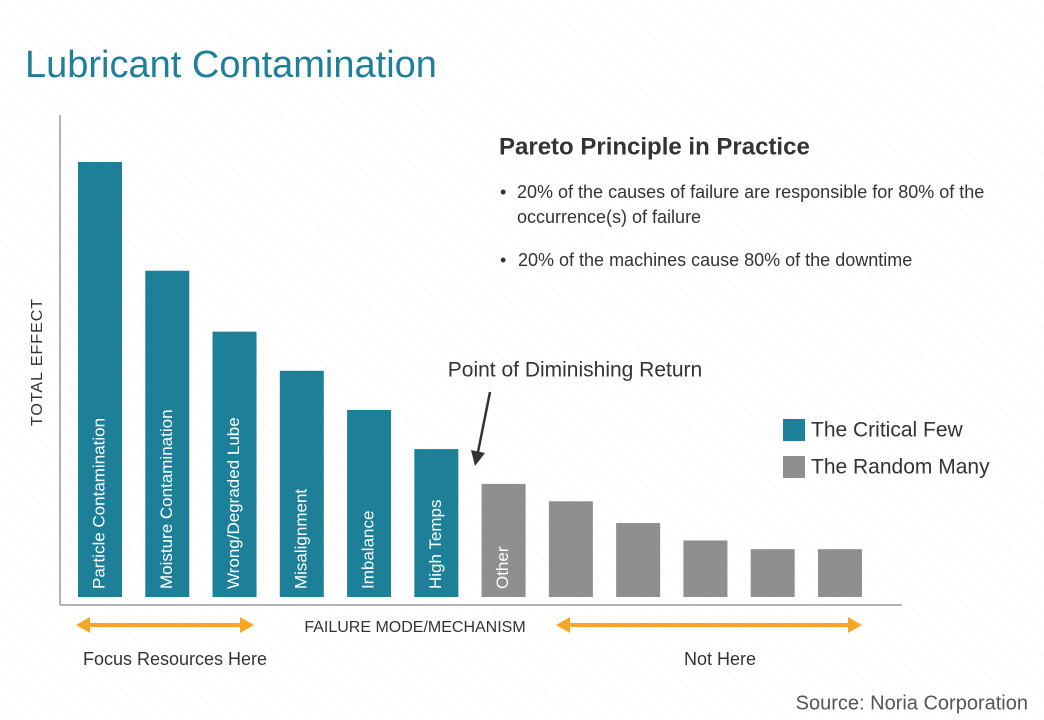 This screenshot has height=720, width=1044. Describe the element at coordinates (900, 467) in the screenshot. I see `legend-label: The Random Many` at that location.